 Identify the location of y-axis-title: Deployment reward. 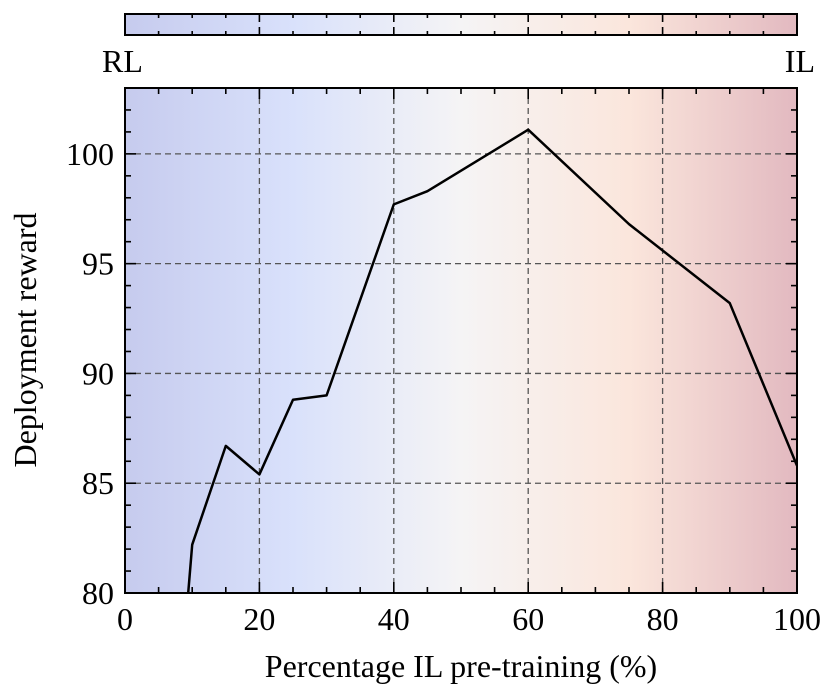
(25, 339).